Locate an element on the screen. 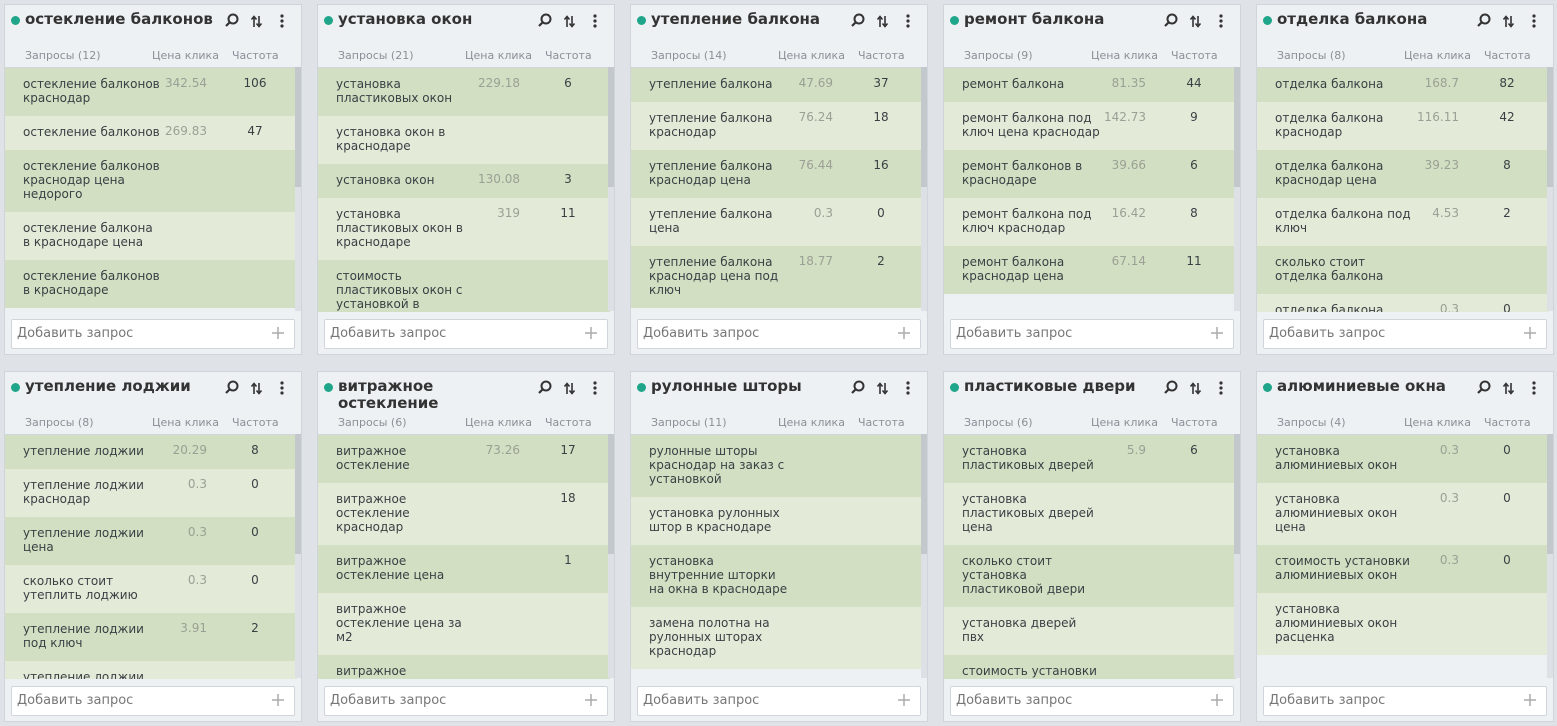 Image resolution: width=1557 pixels, height=726 pixels. query-row: установка дверей пвх is located at coordinates (1090, 631).